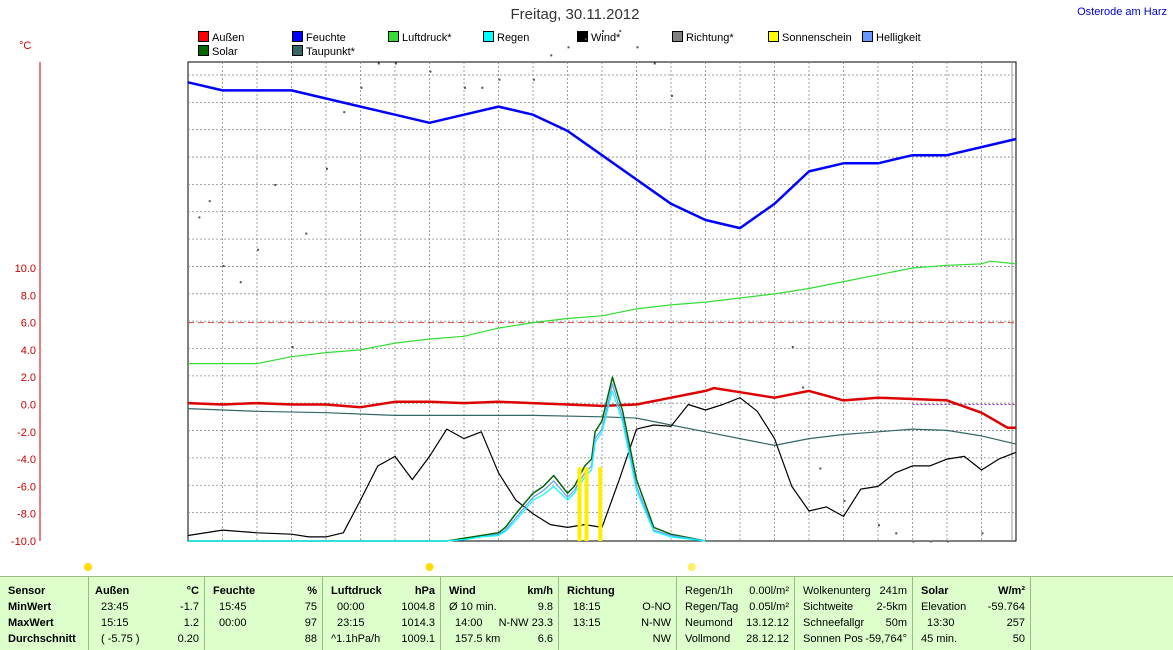 This screenshot has height=650, width=1173. I want to click on feuchte-header: Feuchte, so click(234, 591).